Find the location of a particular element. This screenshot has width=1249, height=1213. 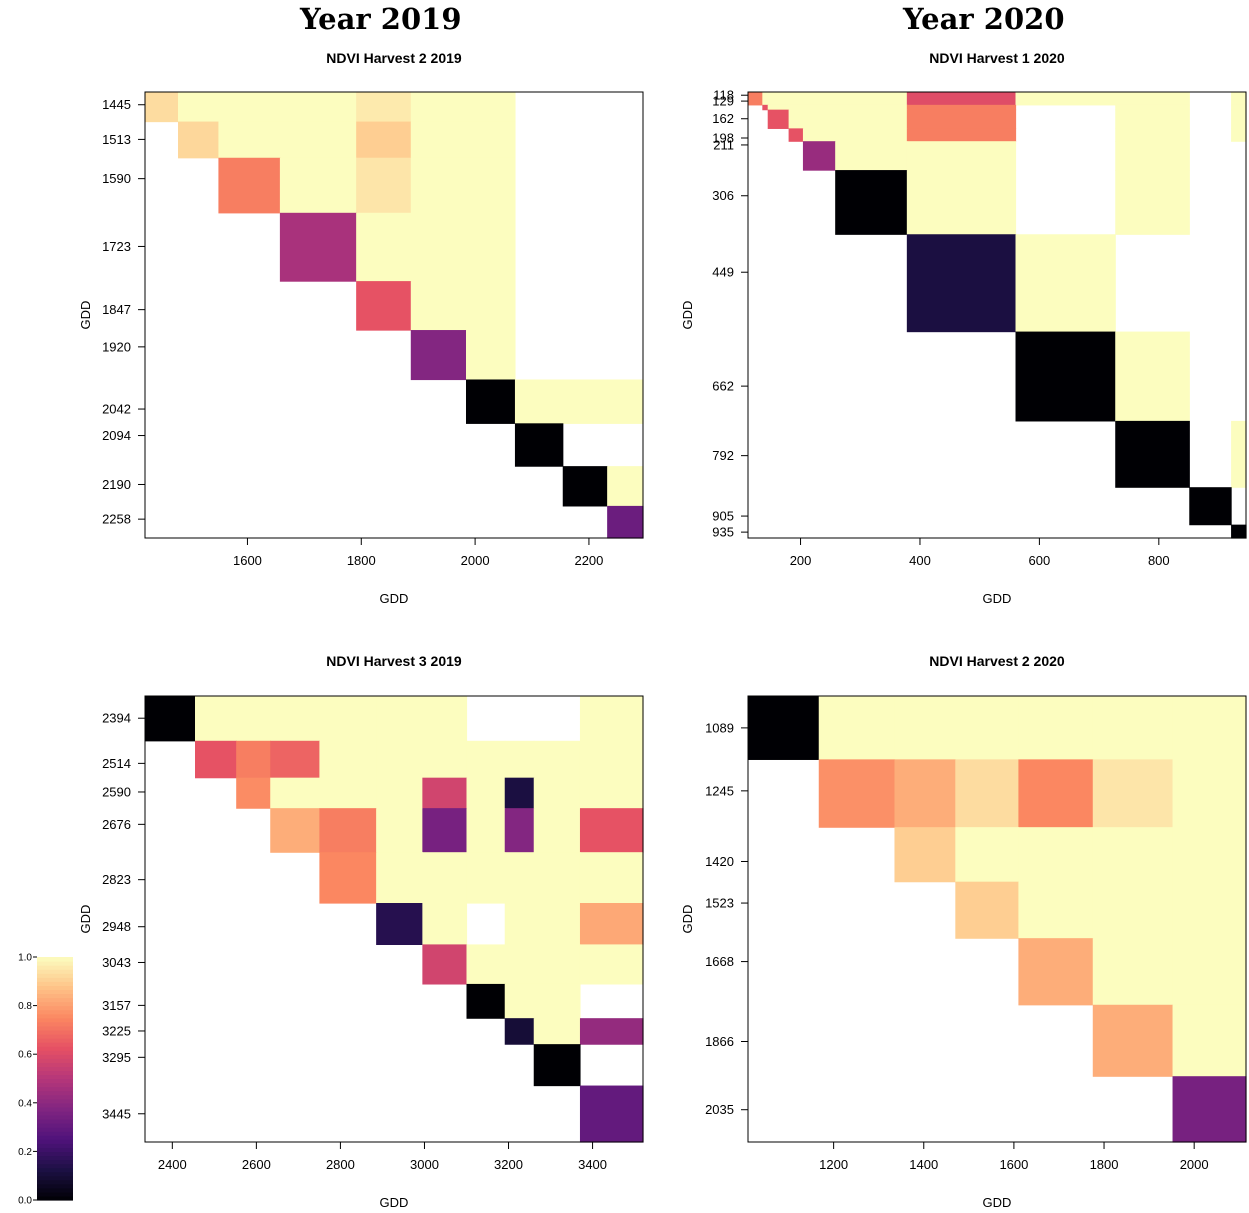

y-tick-label: 3157 is located at coordinates (116, 1005).